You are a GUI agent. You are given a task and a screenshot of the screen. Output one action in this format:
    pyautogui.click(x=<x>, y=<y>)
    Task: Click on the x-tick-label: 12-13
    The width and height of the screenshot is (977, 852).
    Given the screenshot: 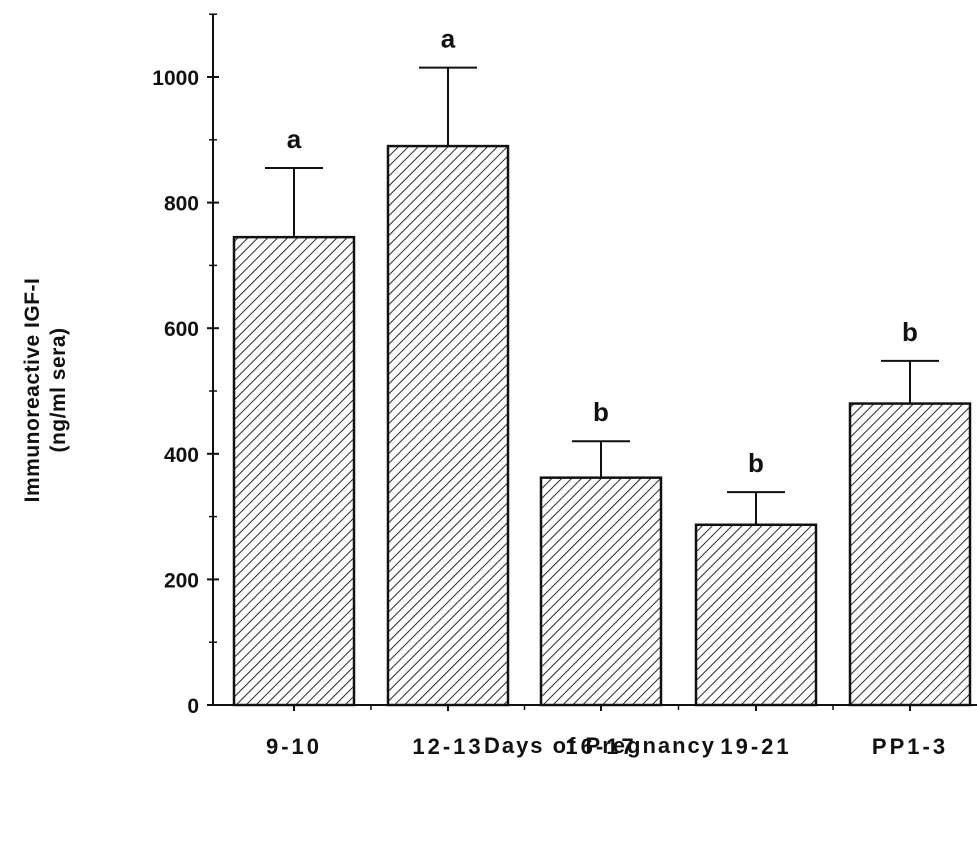 What is the action you would take?
    pyautogui.click(x=447, y=746)
    